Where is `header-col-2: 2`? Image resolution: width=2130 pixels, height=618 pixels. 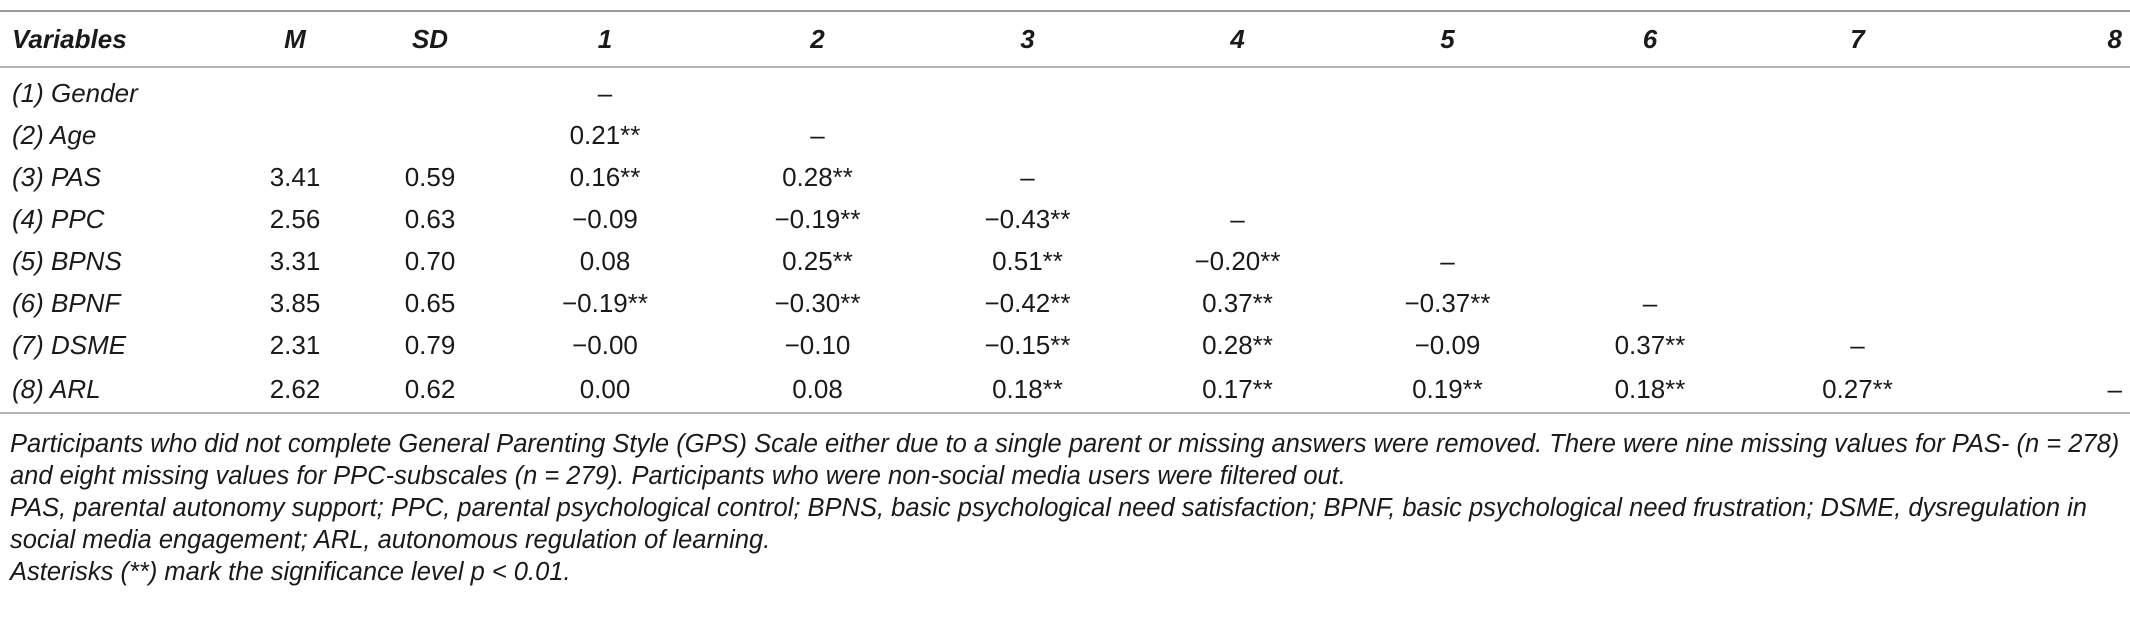
header-col-2: 2 is located at coordinates (817, 38).